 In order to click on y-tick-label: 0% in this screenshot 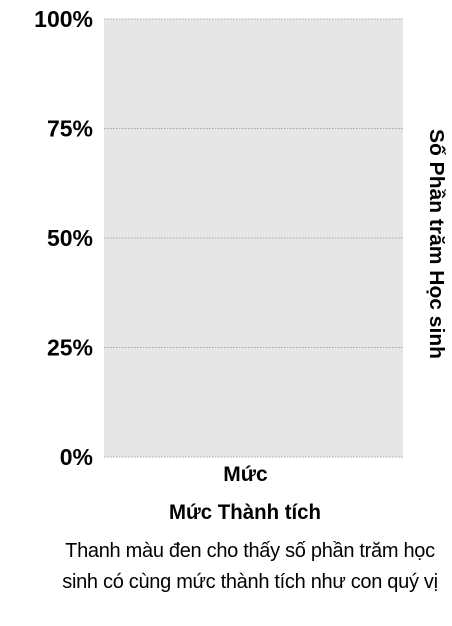, I will do `click(76, 457)`.